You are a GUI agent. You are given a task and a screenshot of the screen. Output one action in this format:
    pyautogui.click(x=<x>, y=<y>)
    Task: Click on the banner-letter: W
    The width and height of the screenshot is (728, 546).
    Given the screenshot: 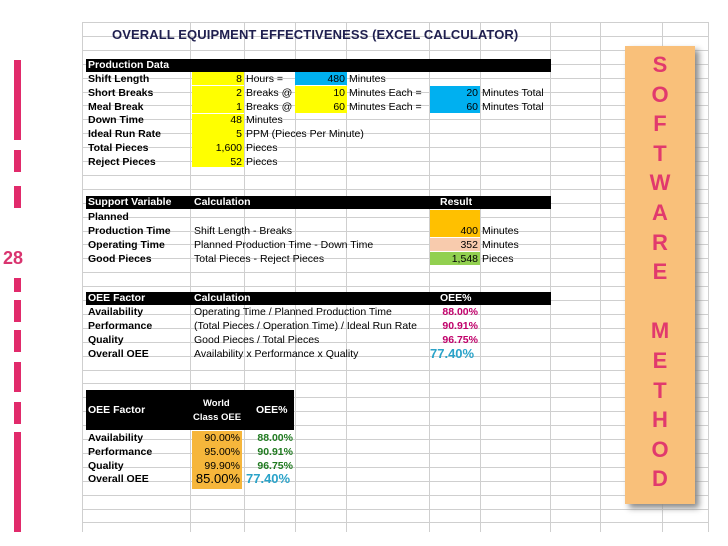 What is the action you would take?
    pyautogui.click(x=660, y=183)
    